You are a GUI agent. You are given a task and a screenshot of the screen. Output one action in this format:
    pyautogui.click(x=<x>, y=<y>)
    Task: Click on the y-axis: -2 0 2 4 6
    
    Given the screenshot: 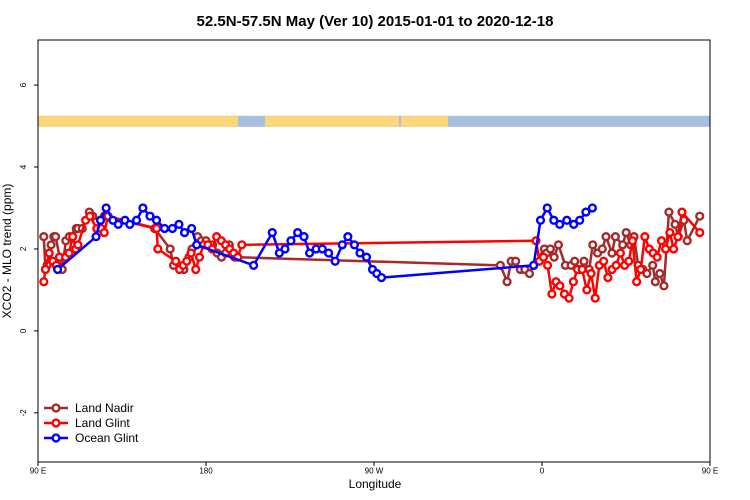 What is the action you would take?
    pyautogui.click(x=28, y=249)
    